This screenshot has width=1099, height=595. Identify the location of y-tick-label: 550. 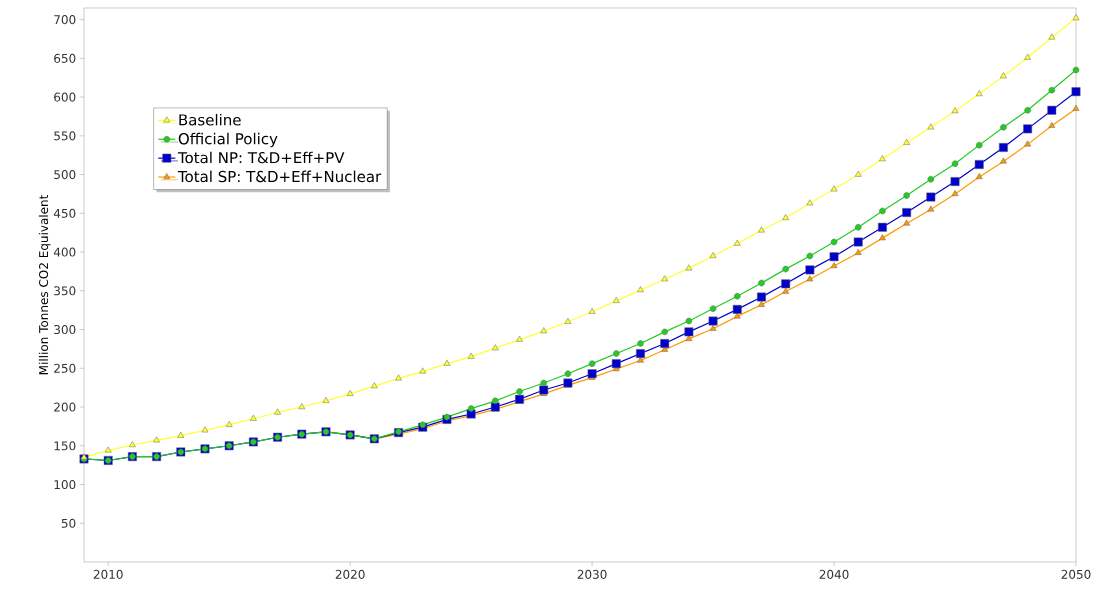
(65, 136).